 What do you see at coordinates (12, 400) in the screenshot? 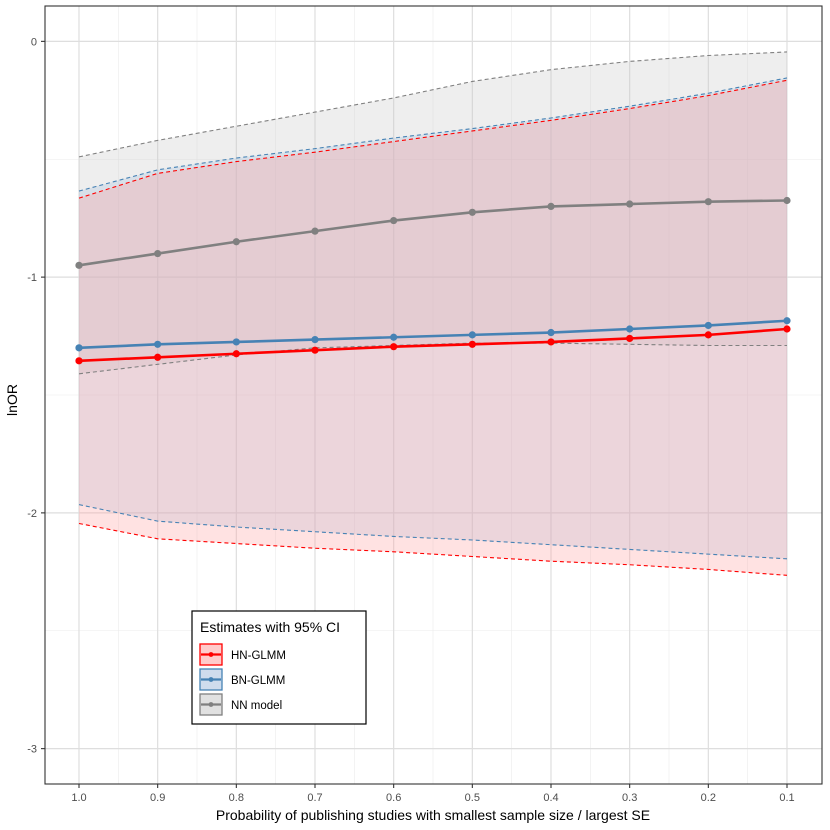
I see `y-axis-title: lnOR` at bounding box center [12, 400].